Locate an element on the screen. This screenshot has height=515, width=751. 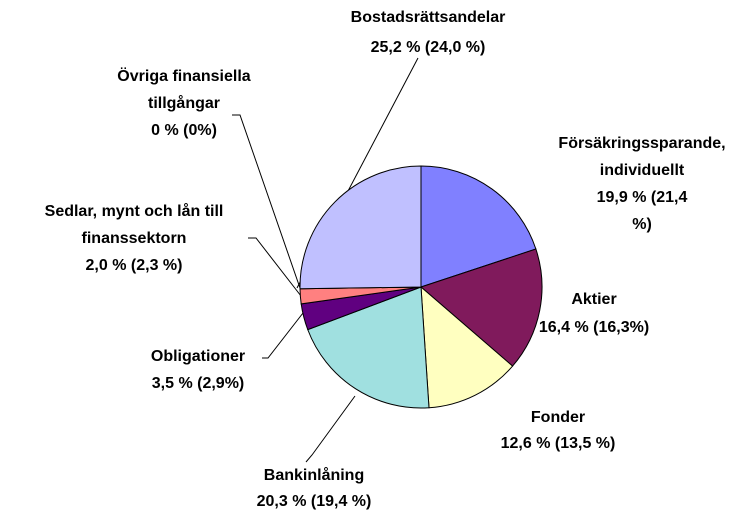
value-label: 3,5 % (2,9%) is located at coordinates (198, 383).